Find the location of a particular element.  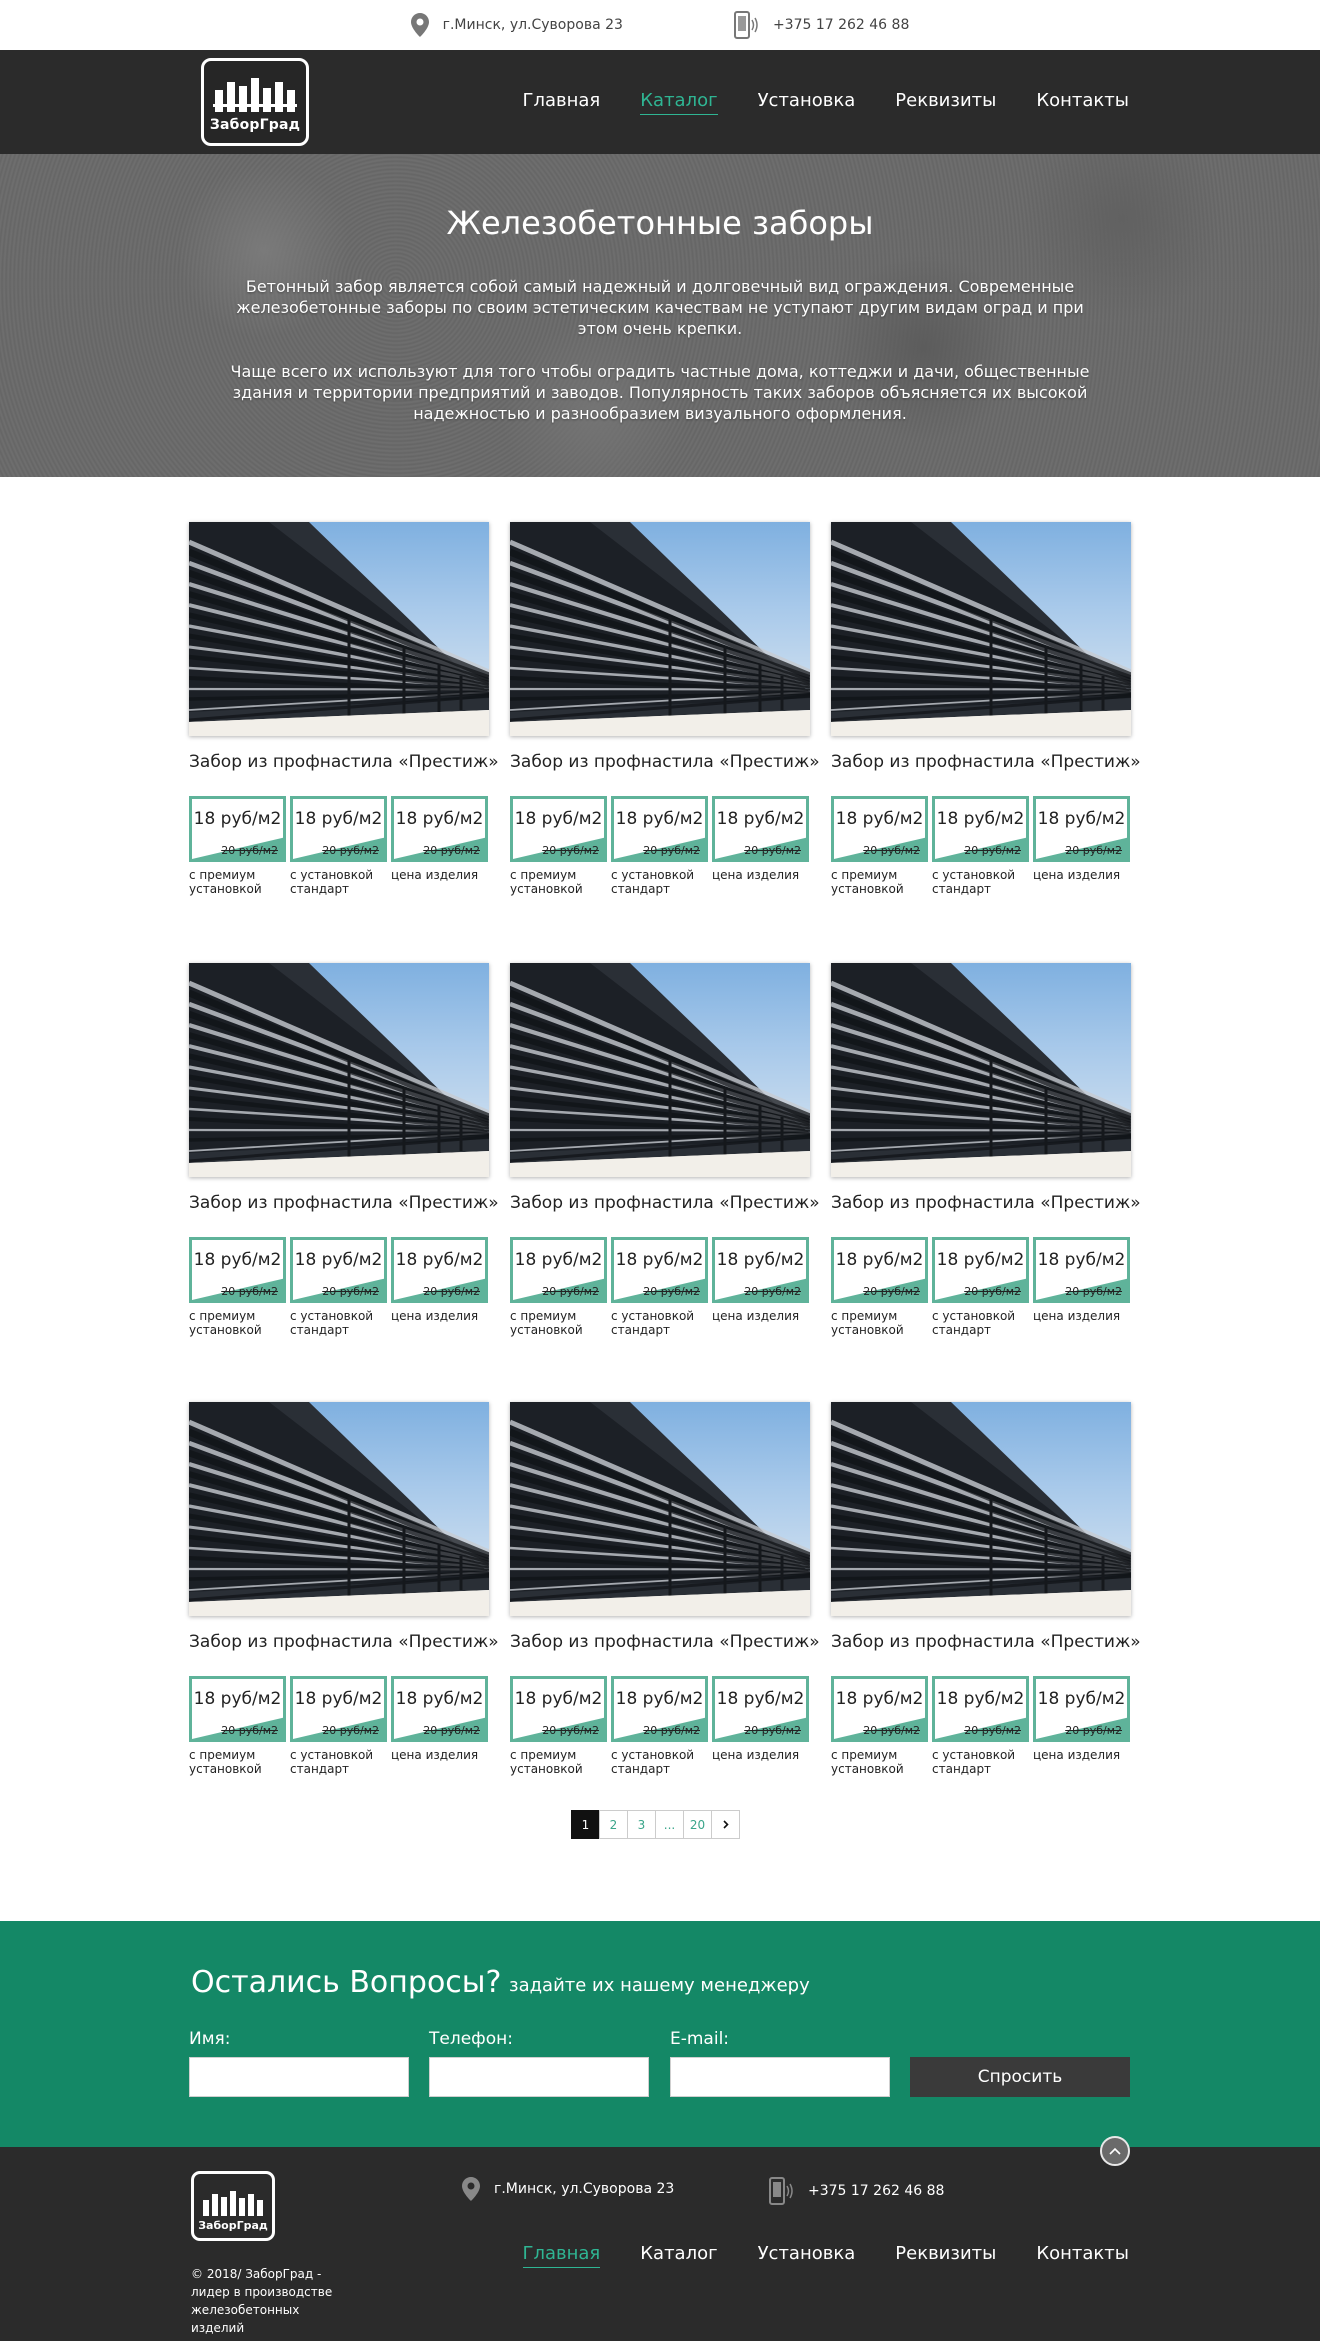

footer-nav-home: Главная is located at coordinates (561, 2255).